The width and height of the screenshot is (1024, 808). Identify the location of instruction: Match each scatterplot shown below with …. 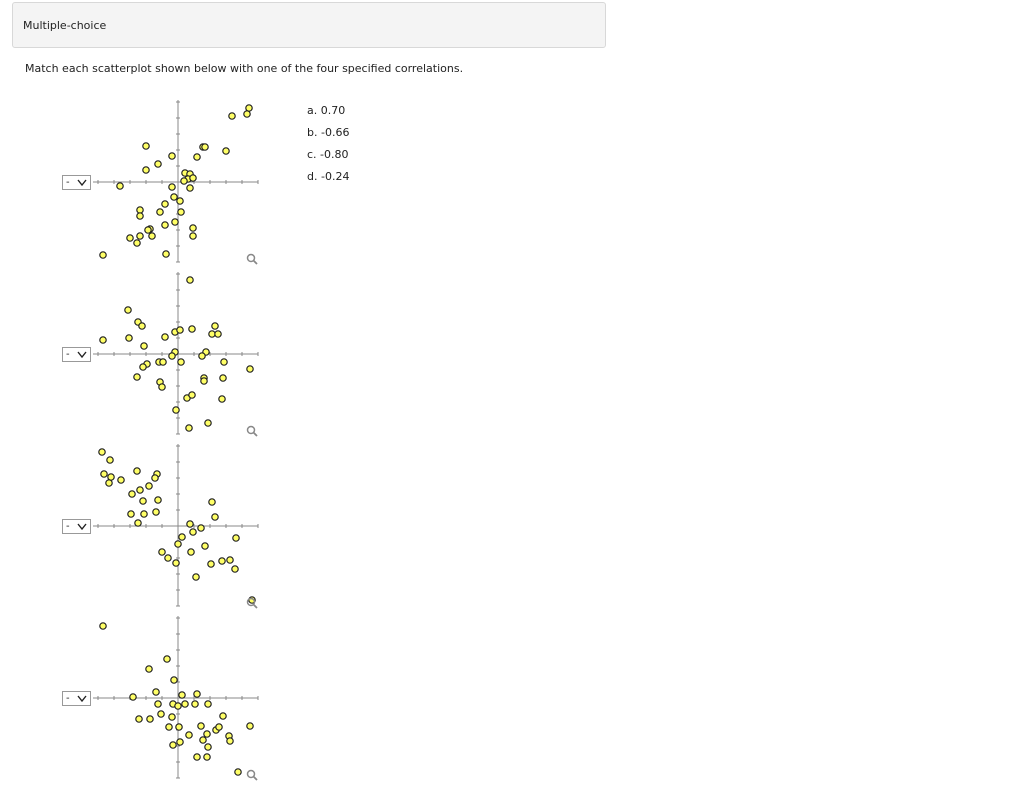
(244, 68).